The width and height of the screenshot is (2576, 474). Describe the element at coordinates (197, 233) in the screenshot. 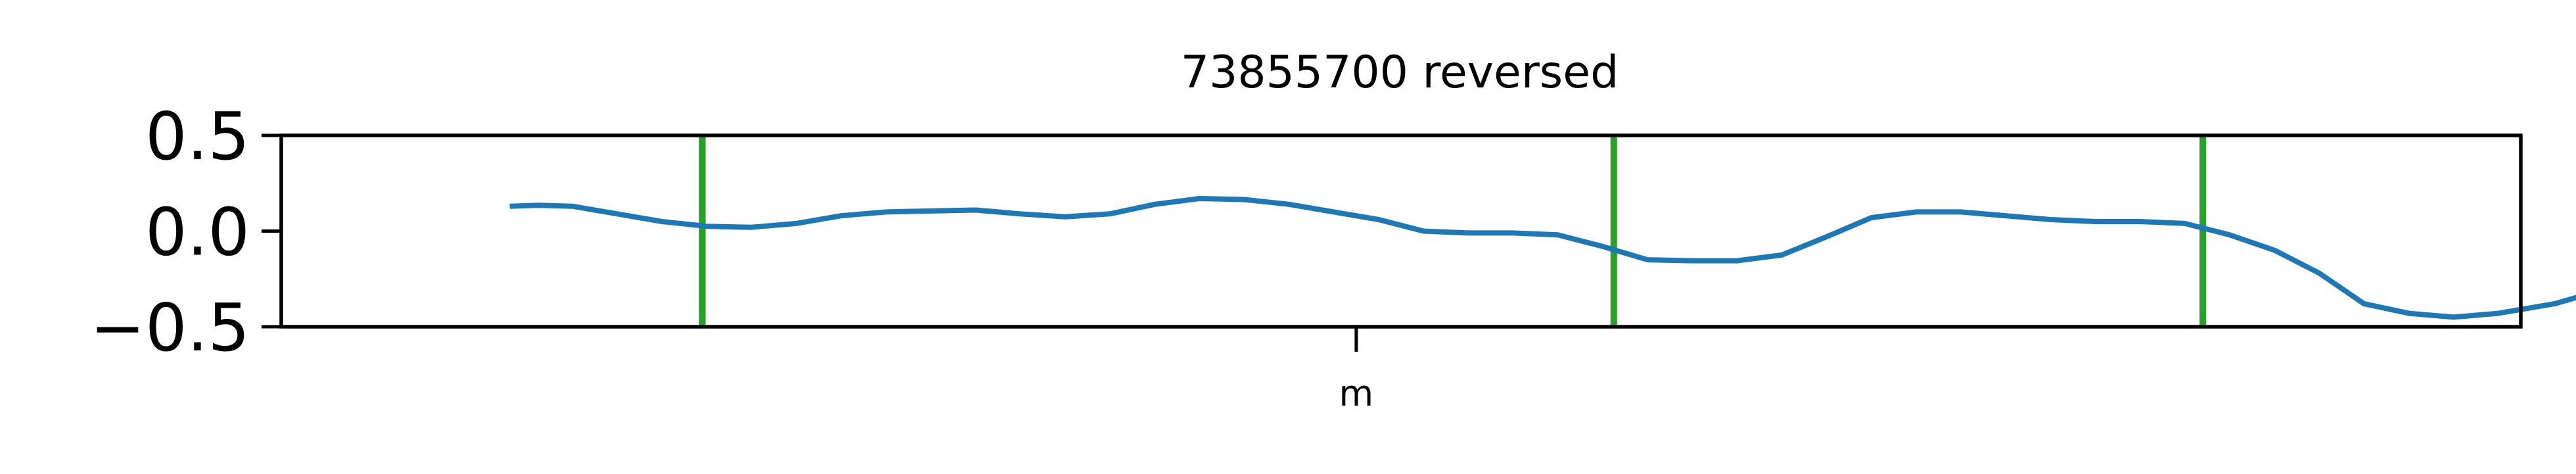

I see `y-tick-label-2: 0.0` at that location.